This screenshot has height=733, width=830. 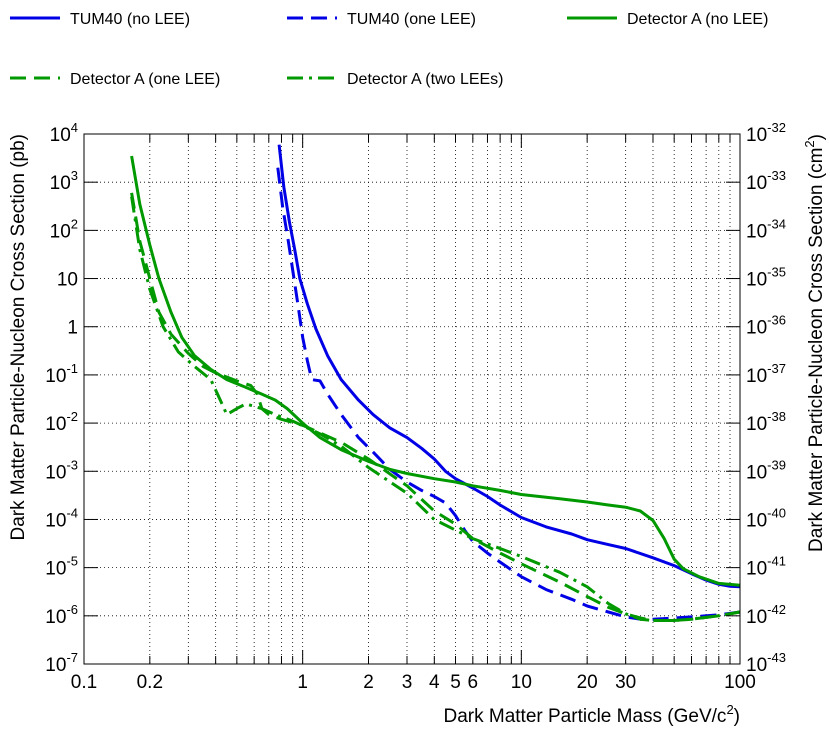 I want to click on x-tick-label: 0.2, so click(x=150, y=682).